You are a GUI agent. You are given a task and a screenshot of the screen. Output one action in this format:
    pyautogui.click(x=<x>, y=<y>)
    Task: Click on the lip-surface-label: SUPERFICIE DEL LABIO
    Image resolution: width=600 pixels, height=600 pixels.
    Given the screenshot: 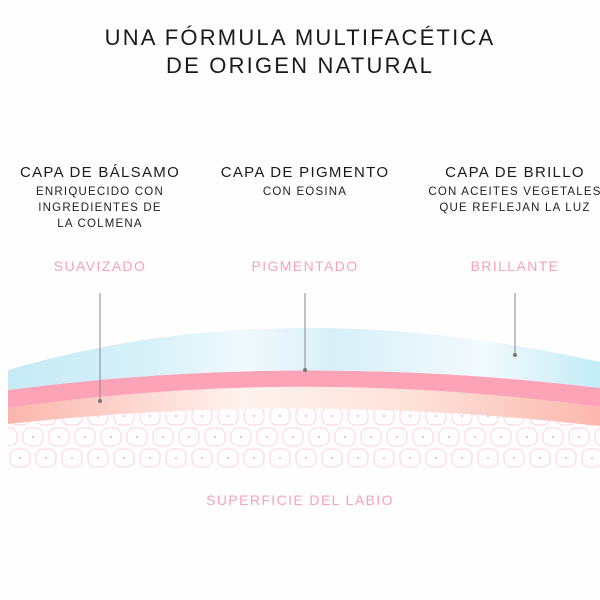 What is the action you would take?
    pyautogui.click(x=300, y=500)
    